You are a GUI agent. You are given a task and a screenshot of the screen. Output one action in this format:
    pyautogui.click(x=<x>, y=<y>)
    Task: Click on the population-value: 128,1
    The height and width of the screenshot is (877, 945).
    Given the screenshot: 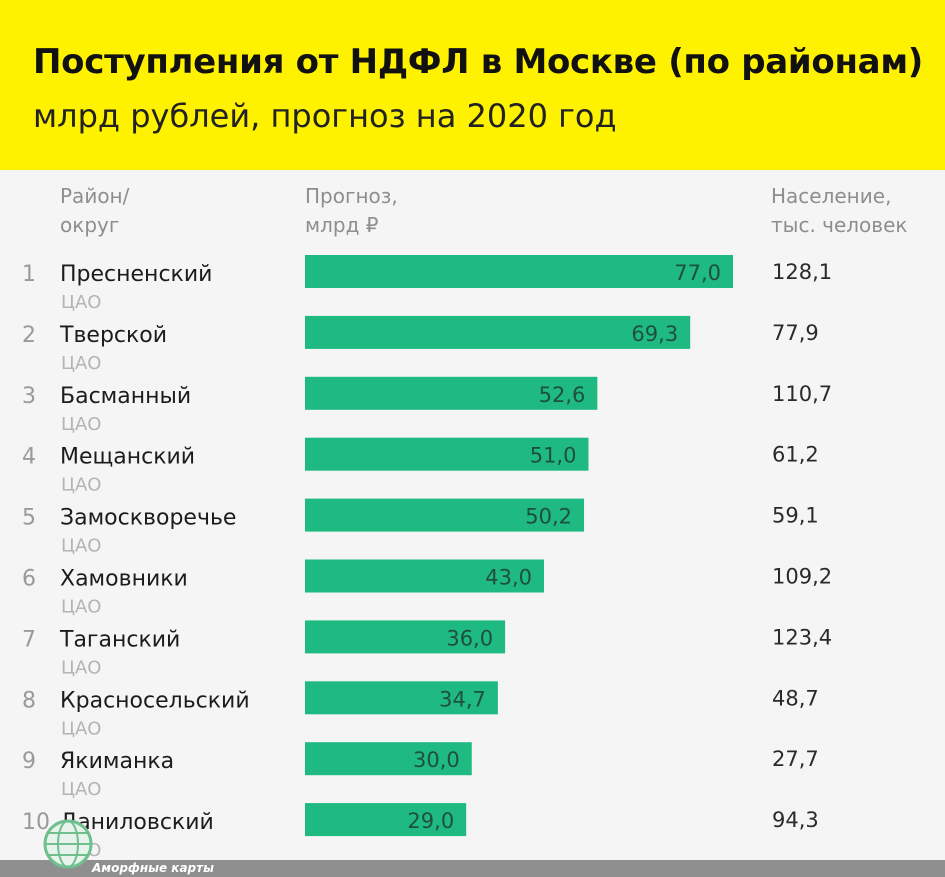 What is the action you would take?
    pyautogui.click(x=802, y=272)
    